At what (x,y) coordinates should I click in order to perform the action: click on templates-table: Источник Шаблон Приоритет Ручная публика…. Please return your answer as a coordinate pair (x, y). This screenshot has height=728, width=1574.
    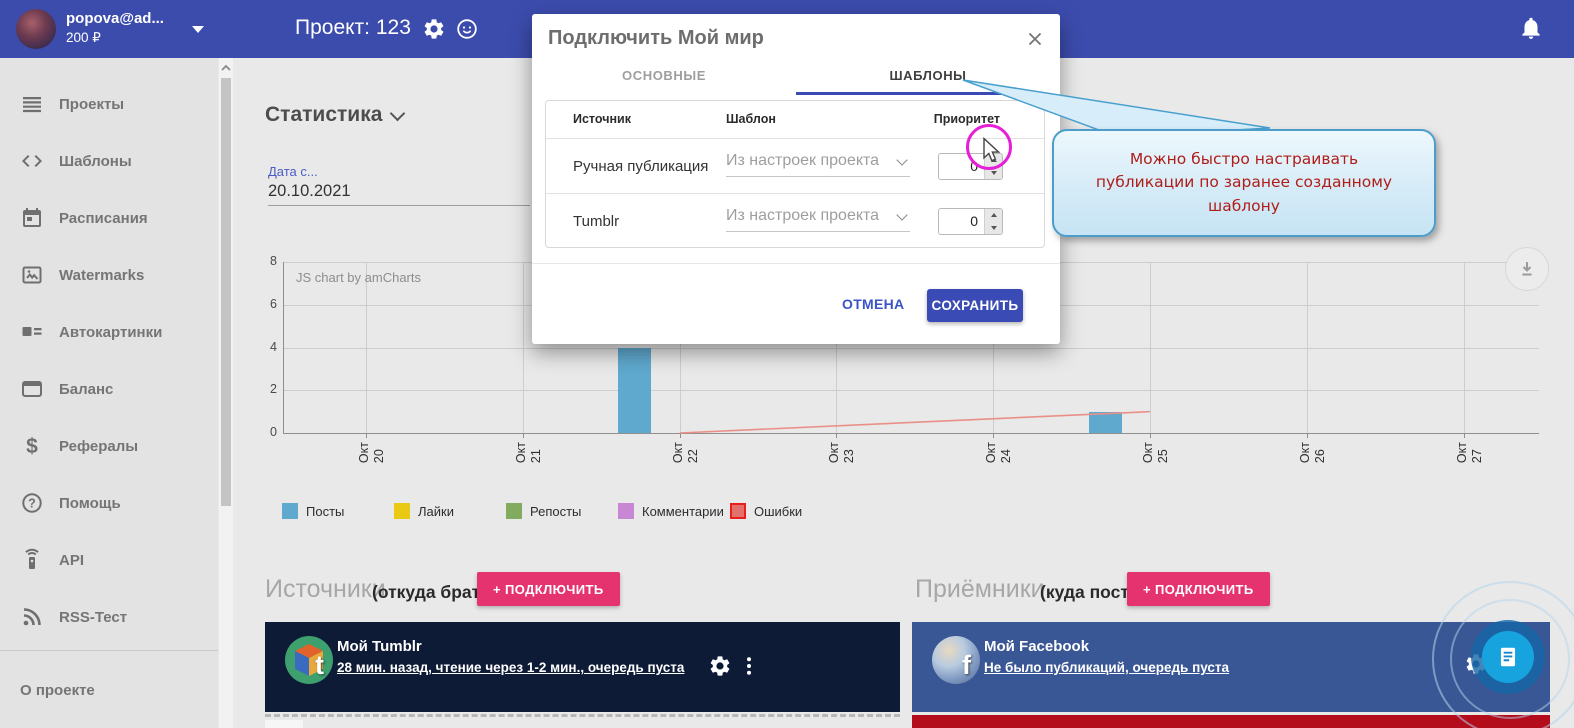
    Looking at the image, I should click on (795, 174).